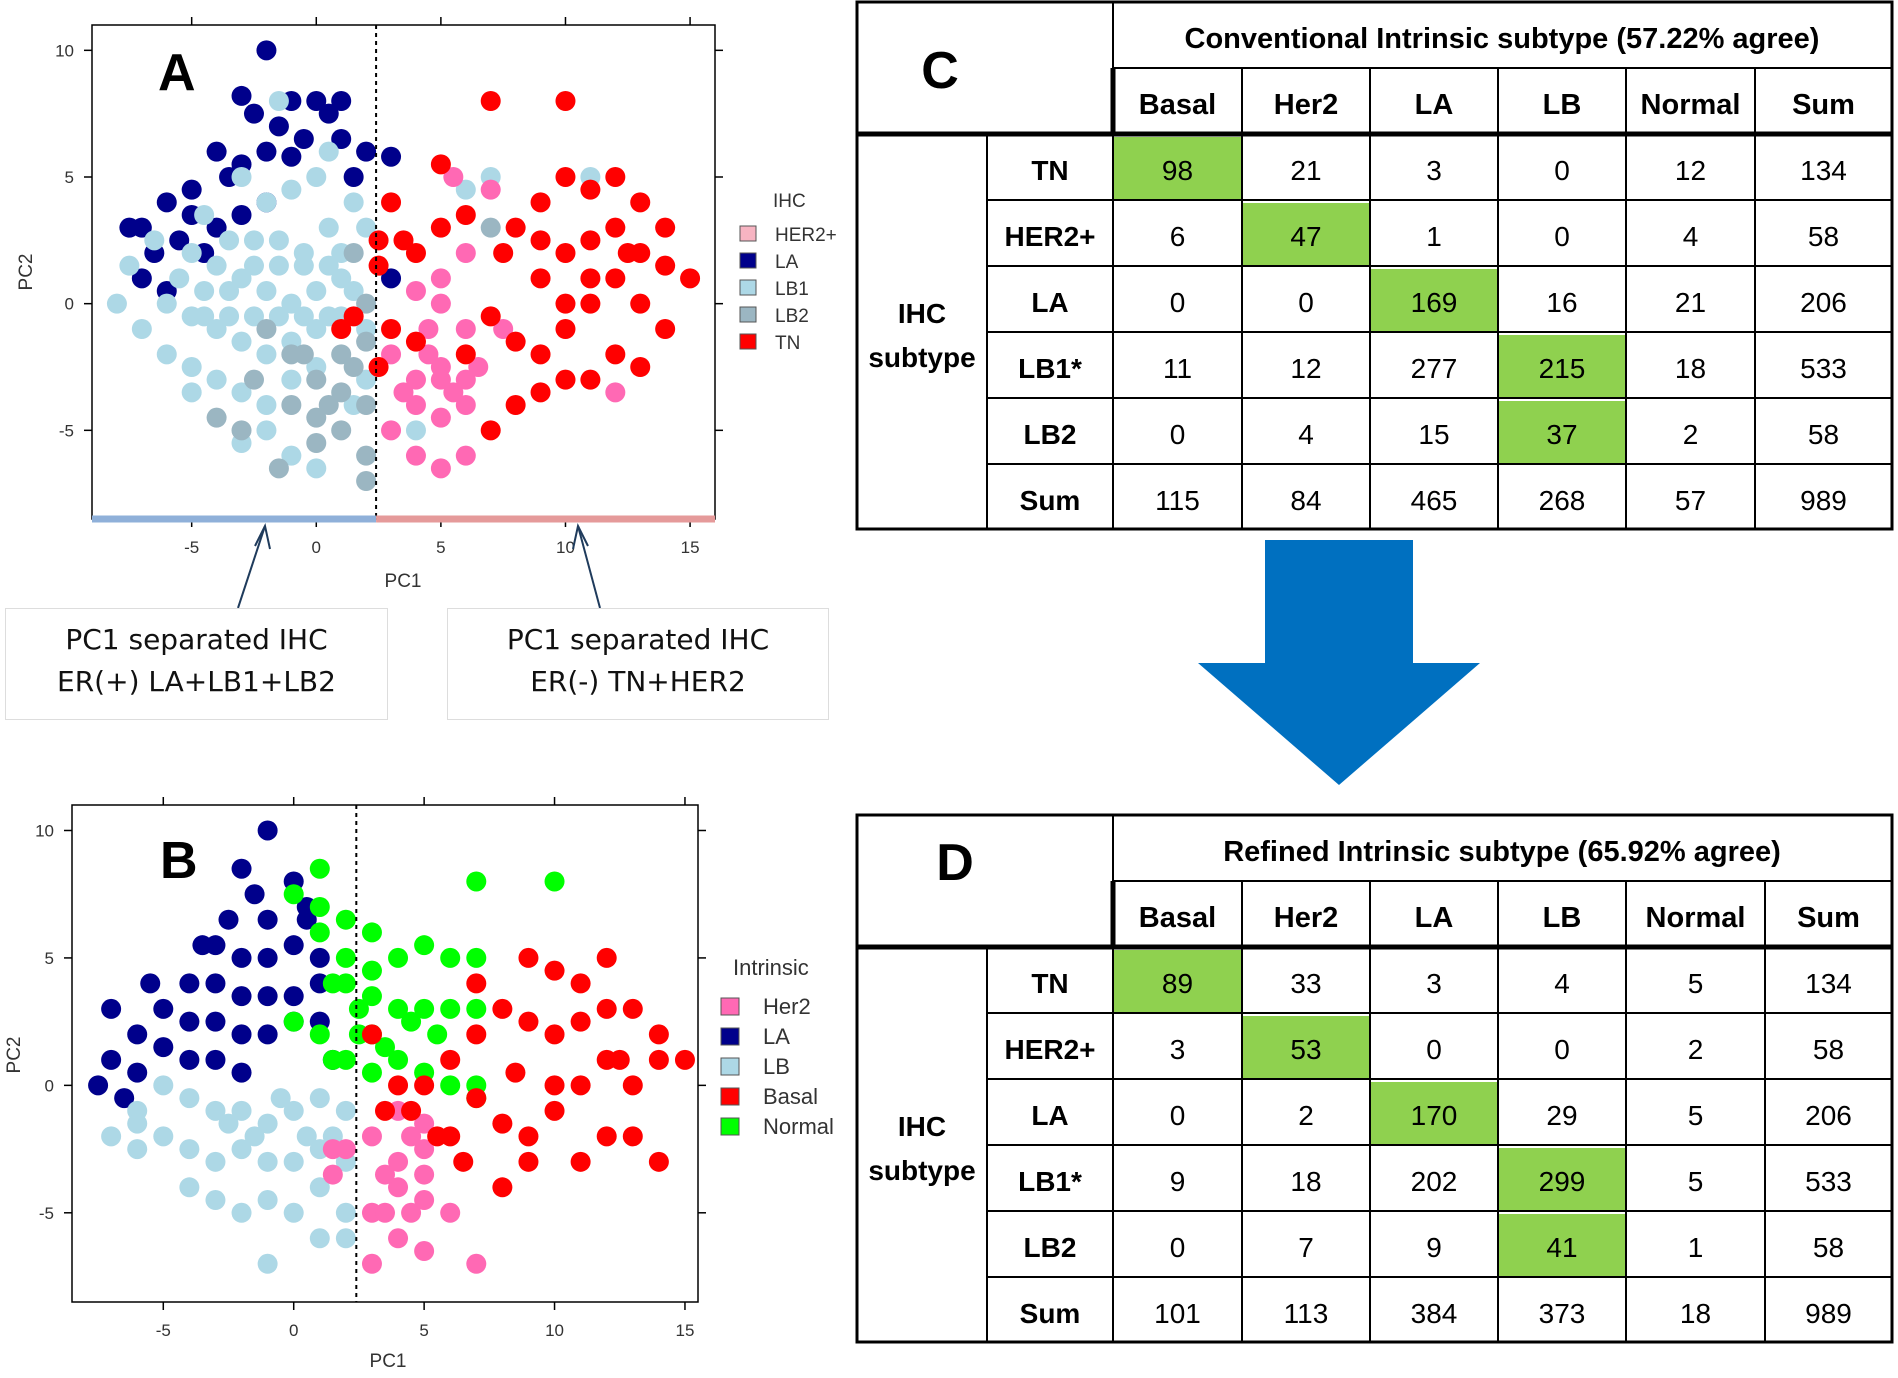 The width and height of the screenshot is (1898, 1378). What do you see at coordinates (771, 967) in the screenshot?
I see `panel-b-legend-title: Intrinsic` at bounding box center [771, 967].